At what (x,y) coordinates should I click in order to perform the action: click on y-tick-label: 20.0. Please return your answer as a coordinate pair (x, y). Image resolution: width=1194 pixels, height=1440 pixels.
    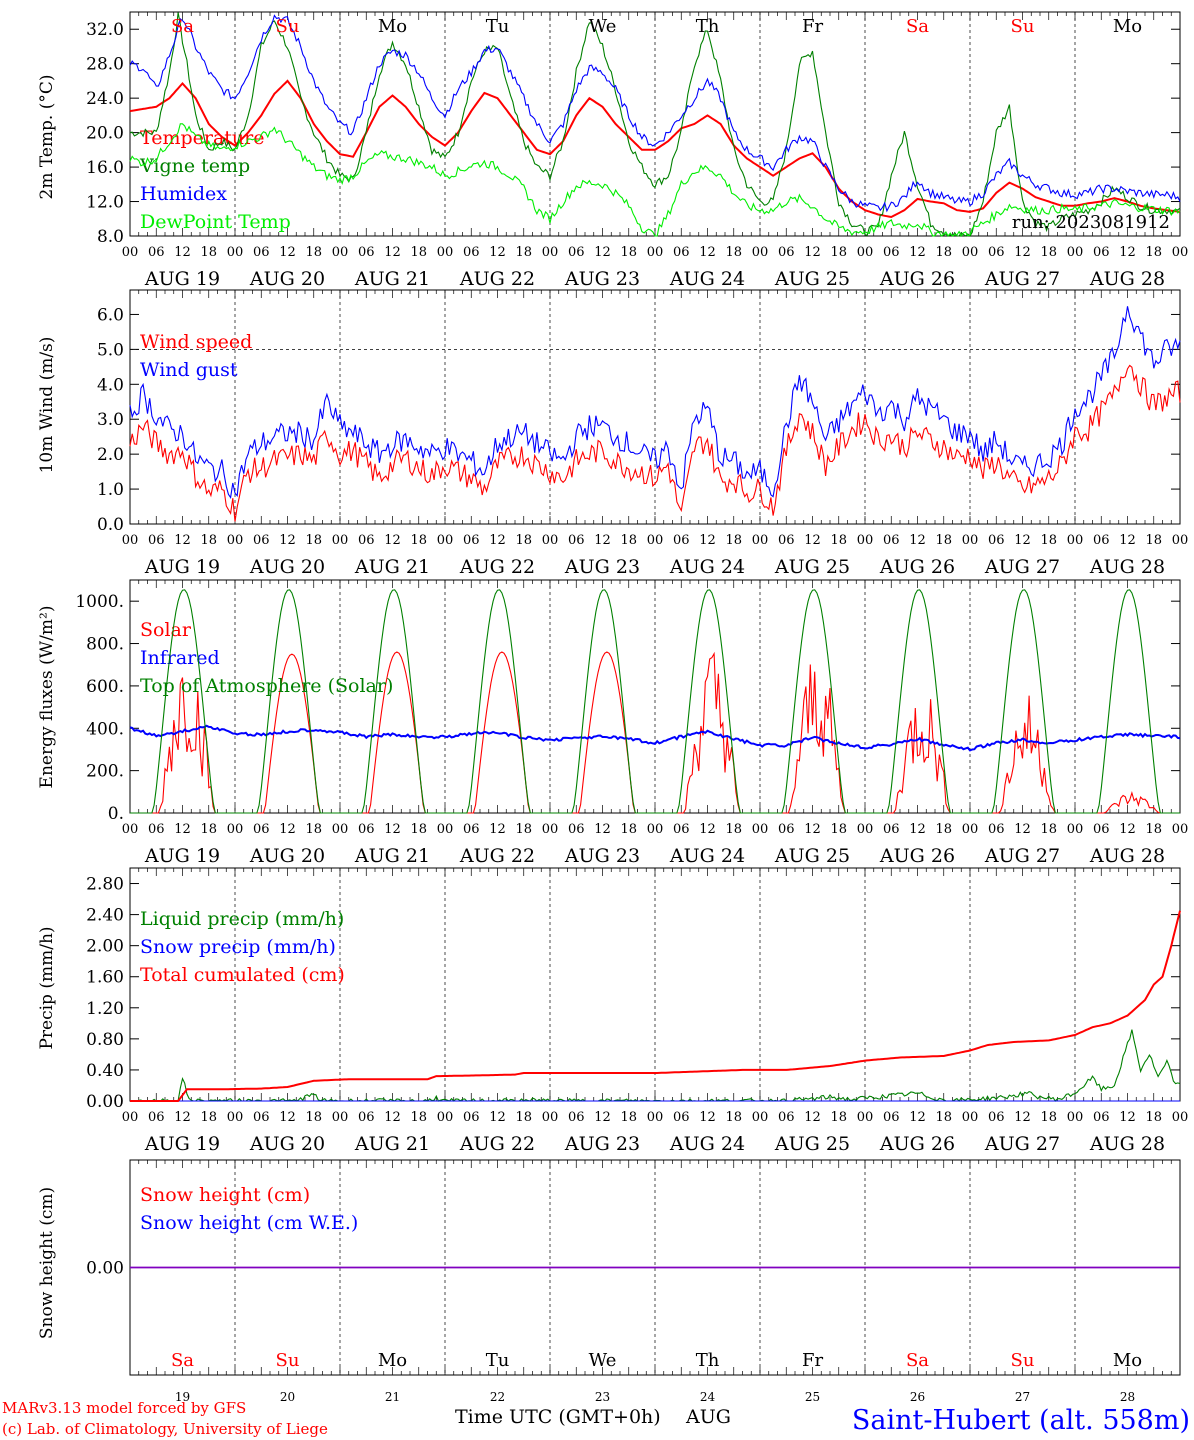
    Looking at the image, I should click on (105, 134).